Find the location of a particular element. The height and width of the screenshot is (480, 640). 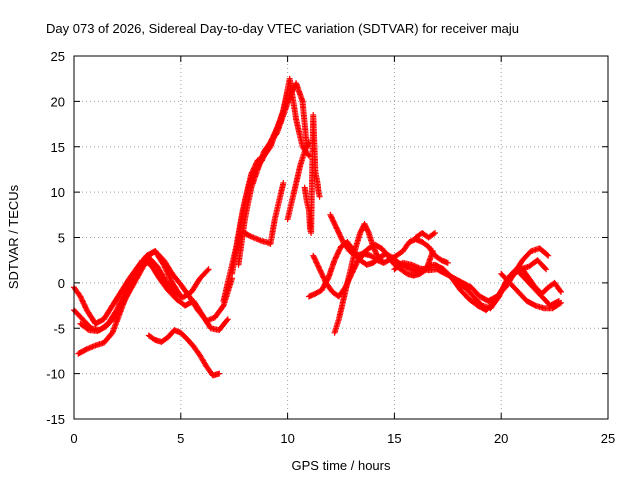

y-tick-label-3: 0 is located at coordinates (61, 283).